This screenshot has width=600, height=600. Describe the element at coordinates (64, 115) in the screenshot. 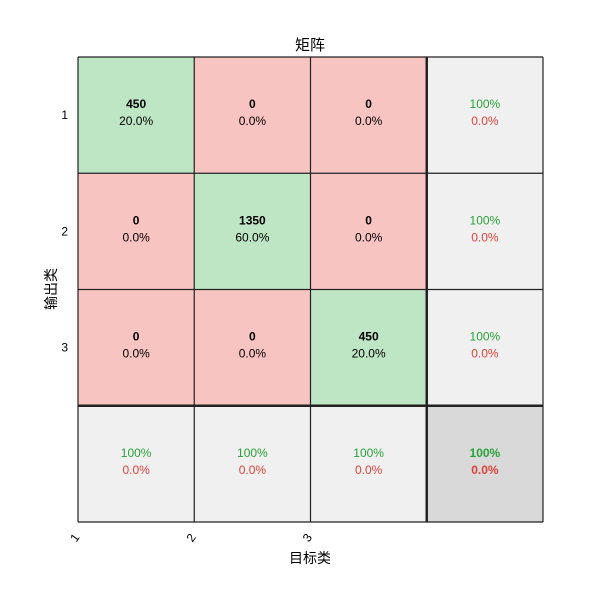

I see `y-tick-label: 1` at that location.